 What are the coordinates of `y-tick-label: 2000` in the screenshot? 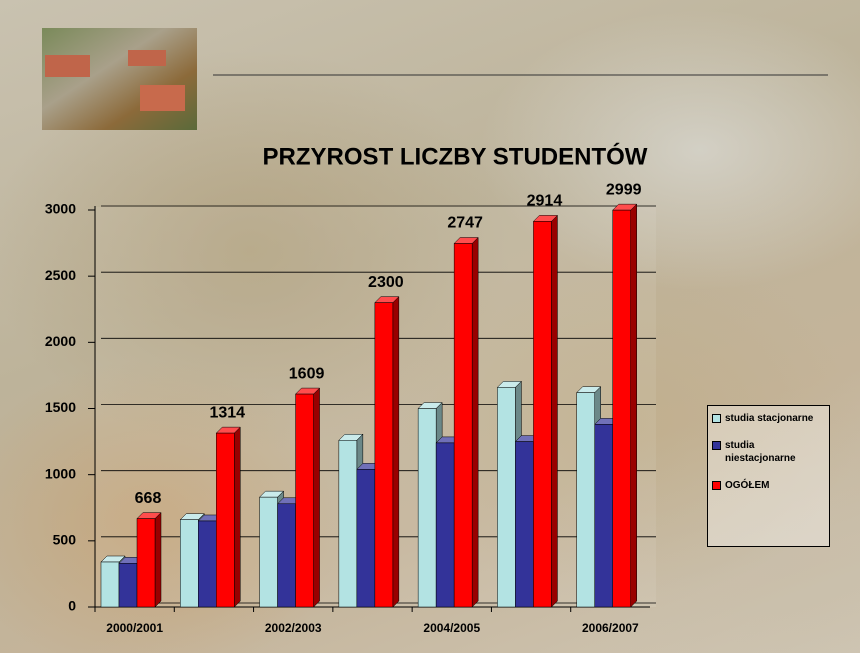 It's located at (60, 341).